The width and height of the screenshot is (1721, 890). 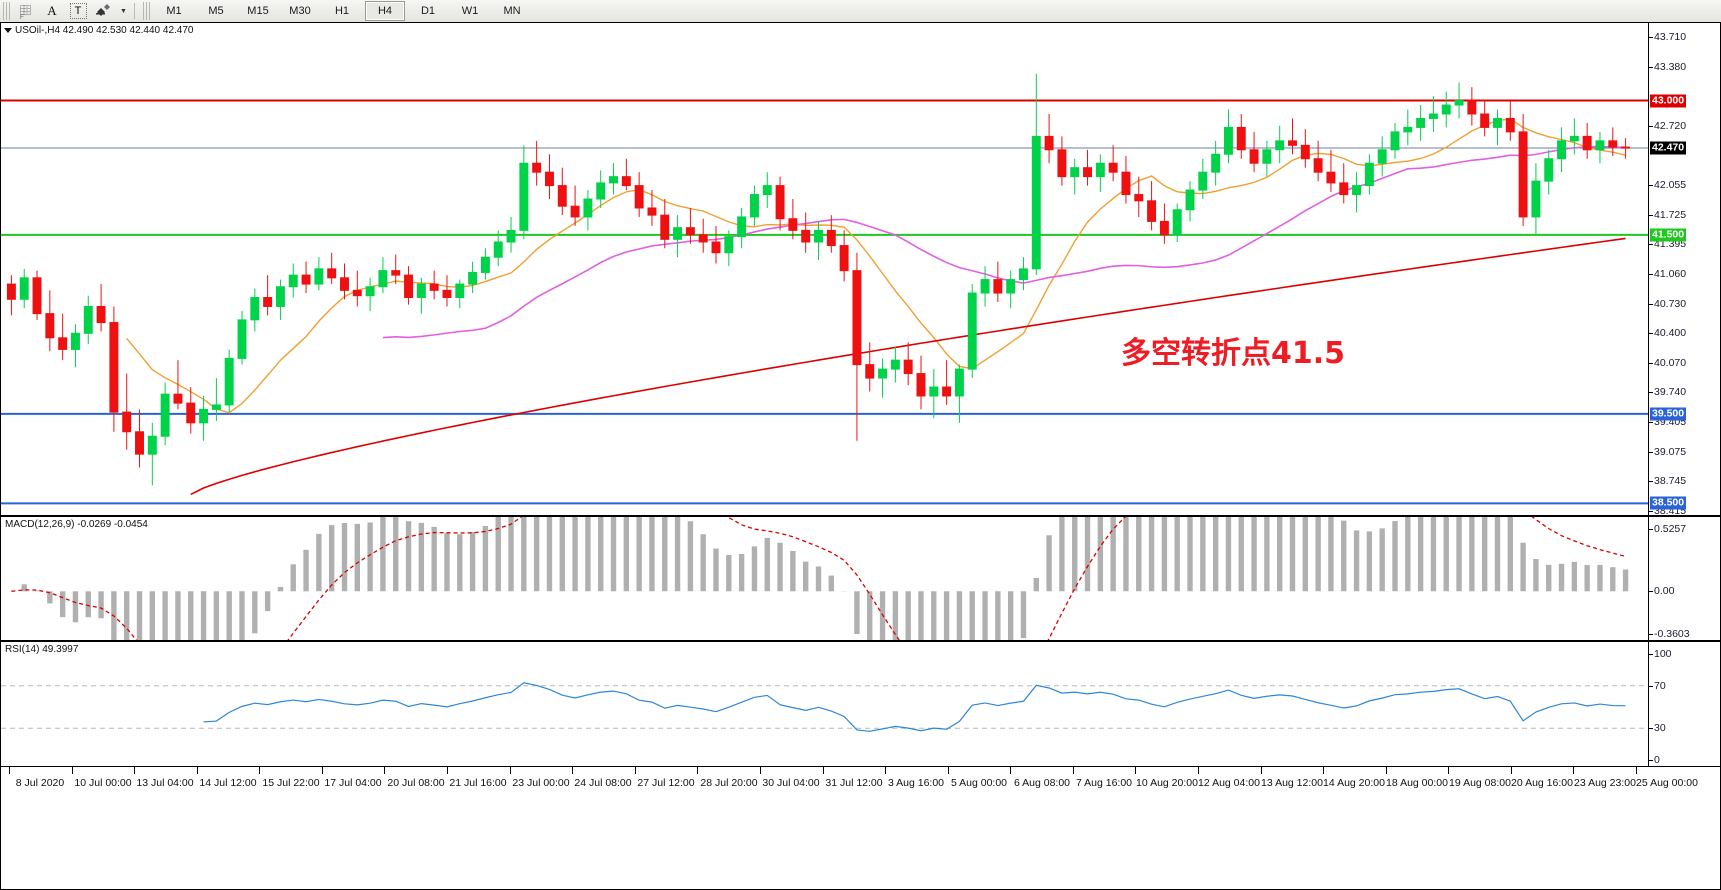 I want to click on svg-text: F, so click(x=22, y=17).